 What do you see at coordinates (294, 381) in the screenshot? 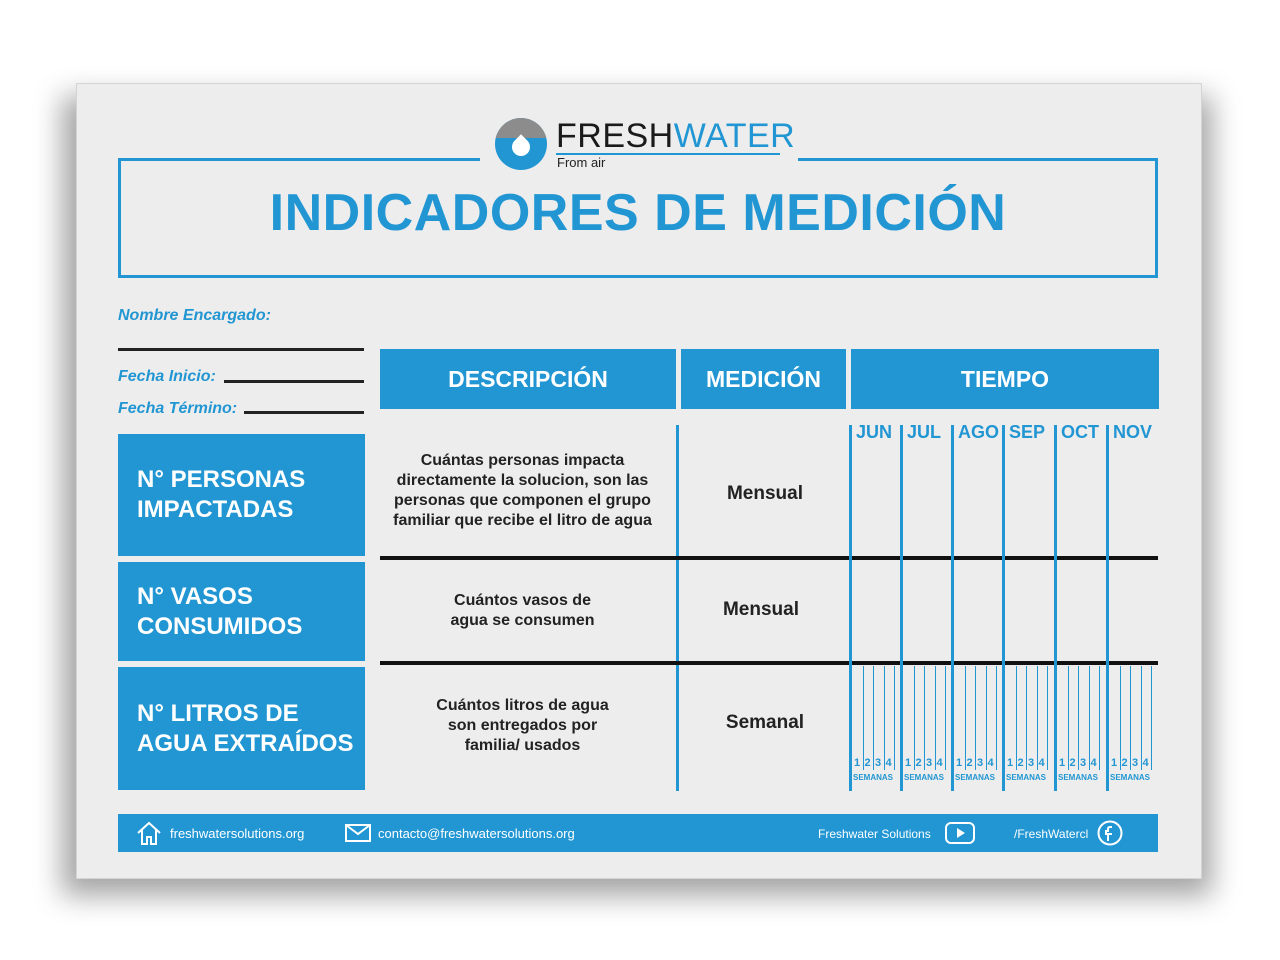
I see `fecha-inicio-line` at bounding box center [294, 381].